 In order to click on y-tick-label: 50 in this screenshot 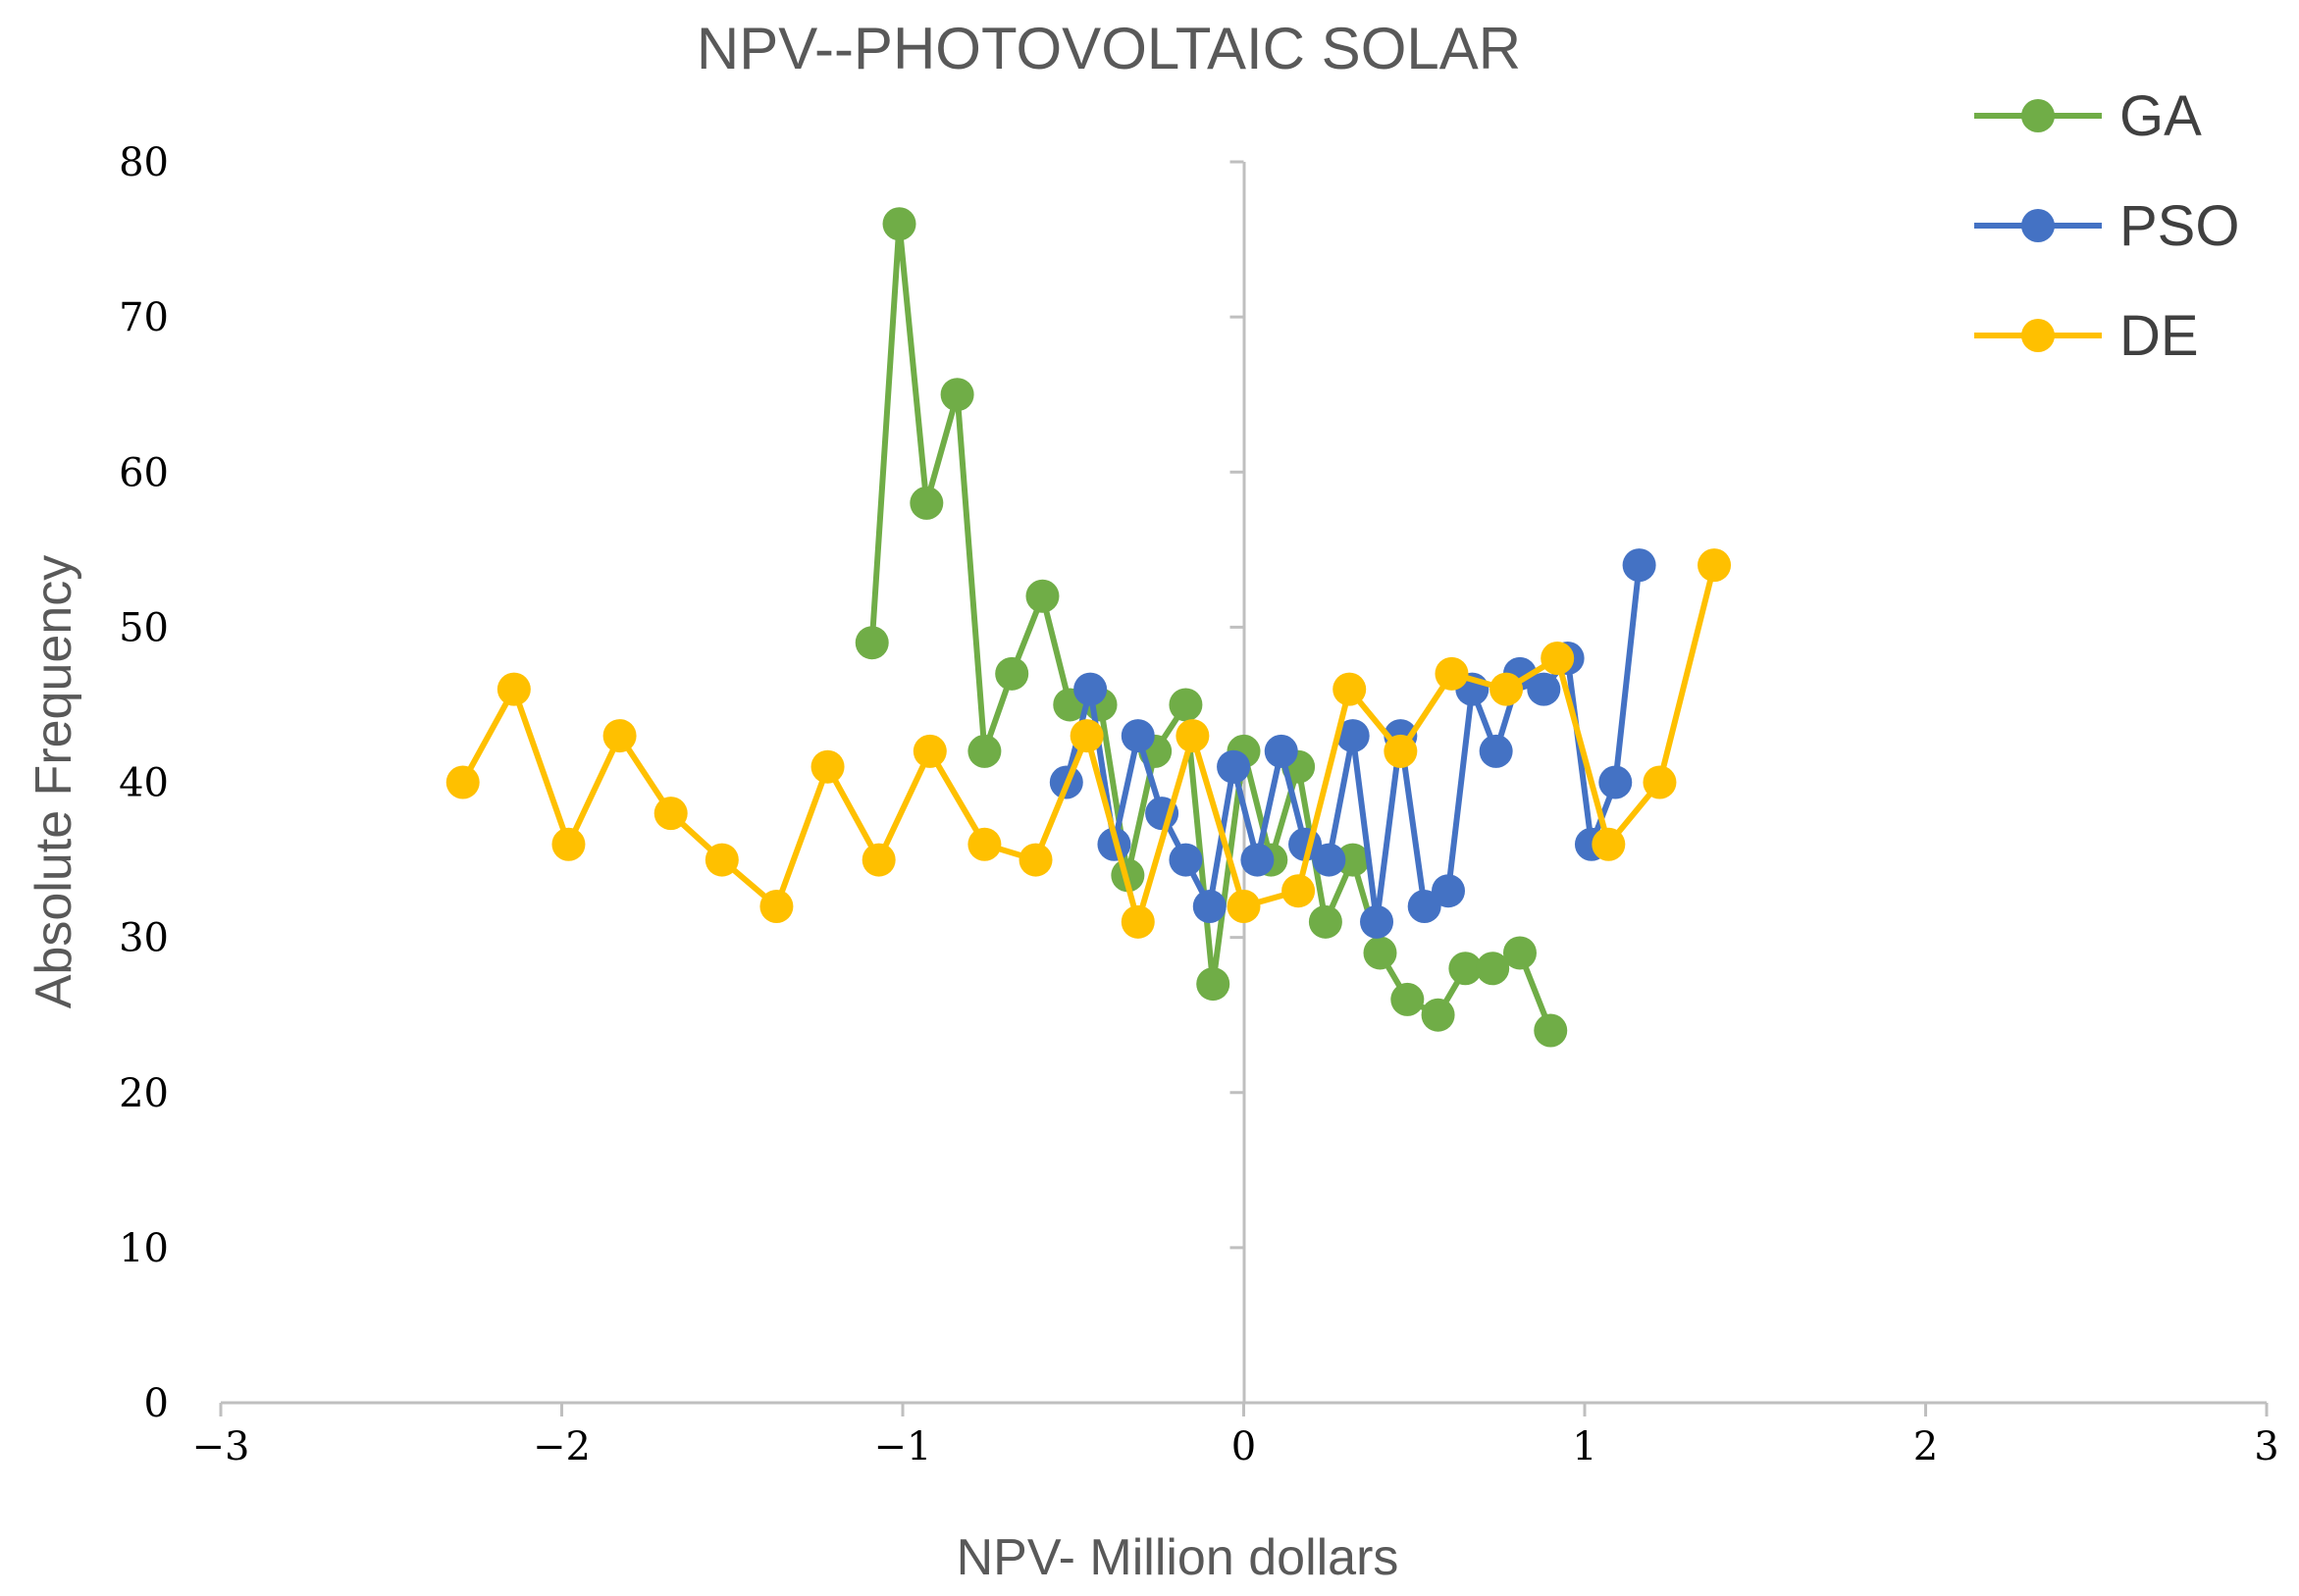, I will do `click(144, 627)`.